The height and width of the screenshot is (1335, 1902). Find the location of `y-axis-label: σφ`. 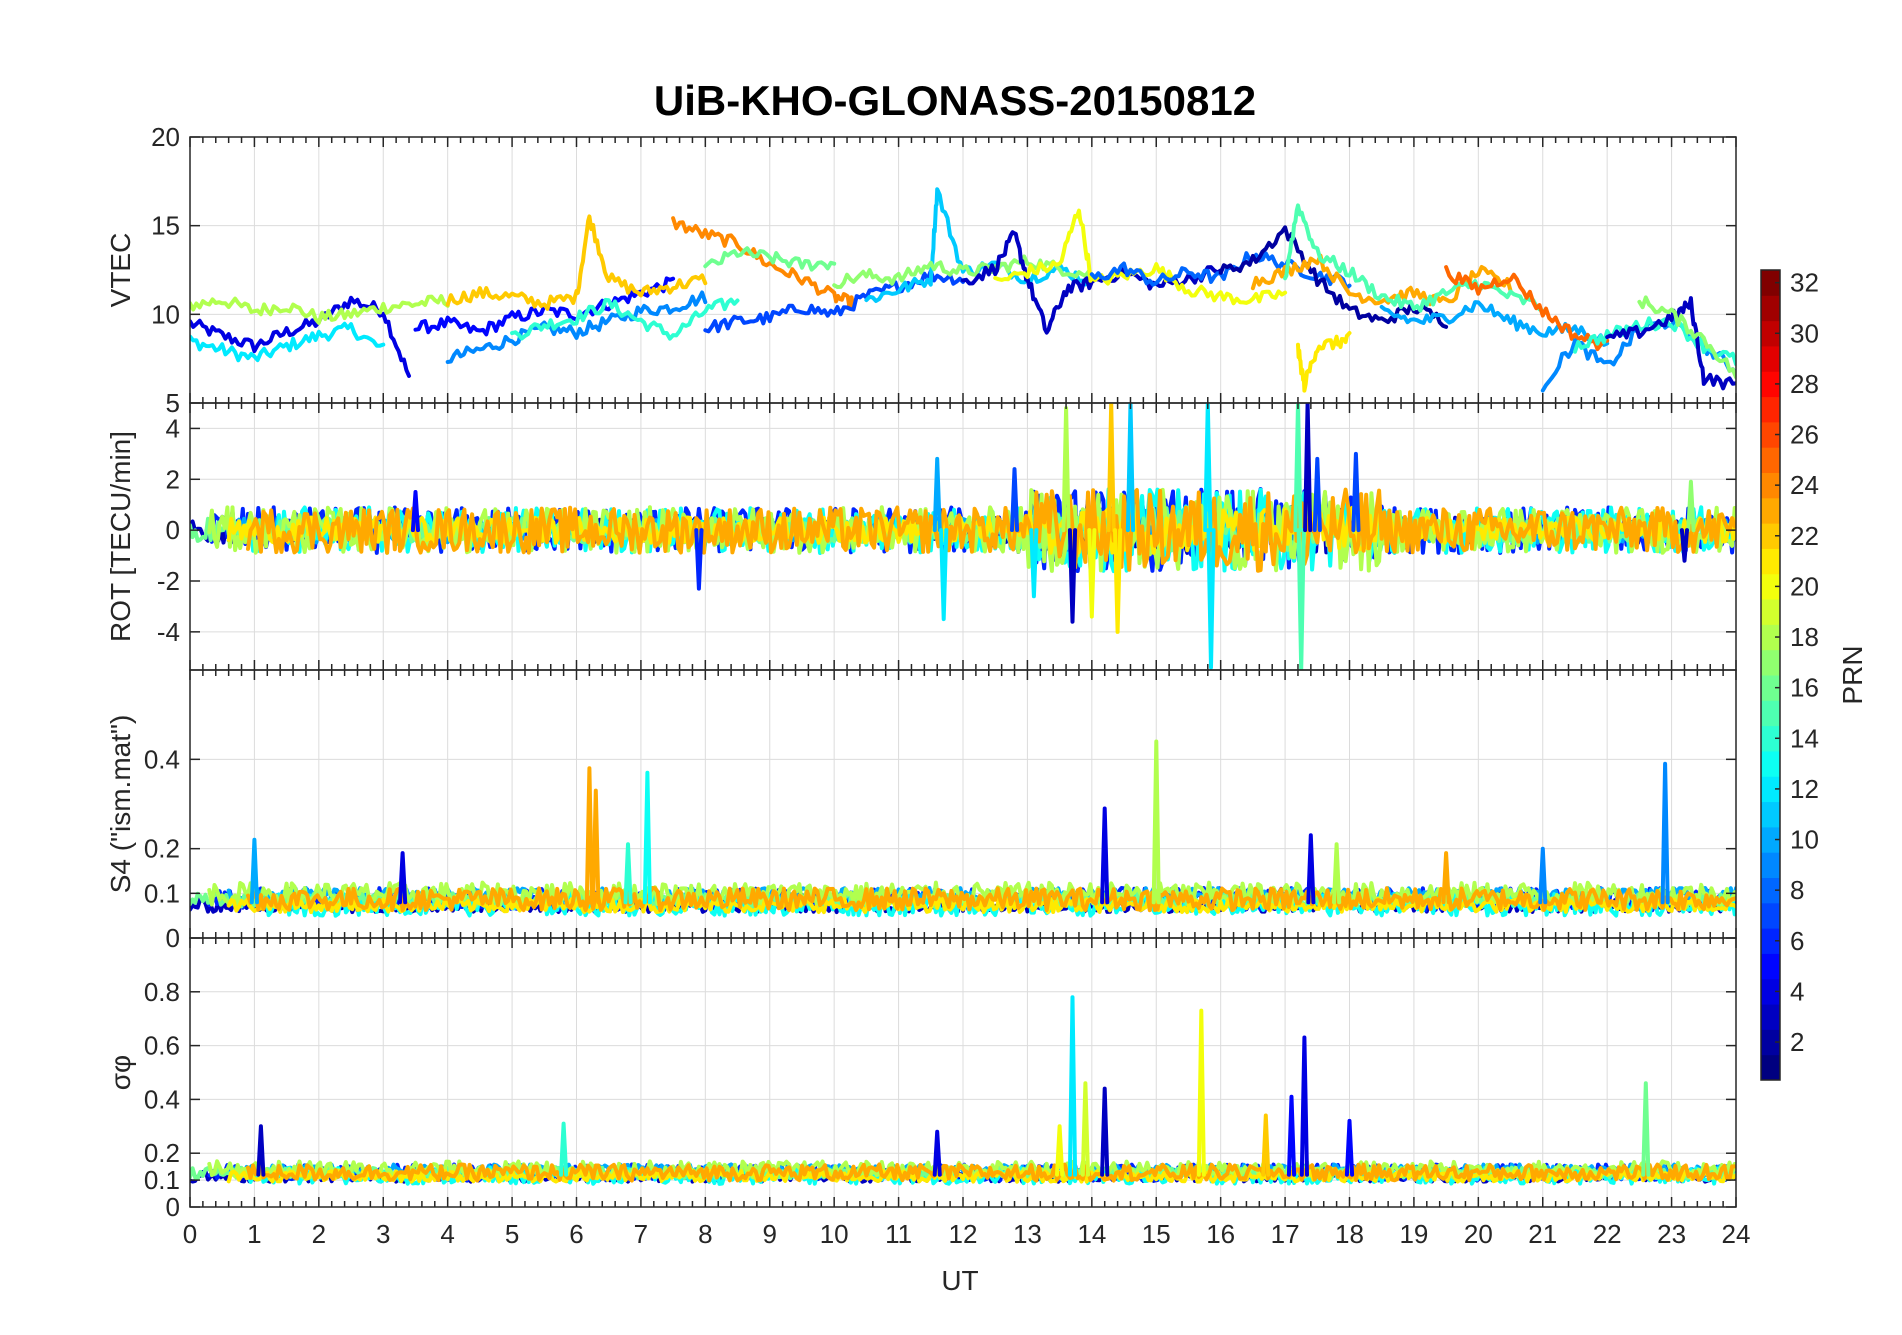

y-axis-label: σφ is located at coordinates (120, 1072).